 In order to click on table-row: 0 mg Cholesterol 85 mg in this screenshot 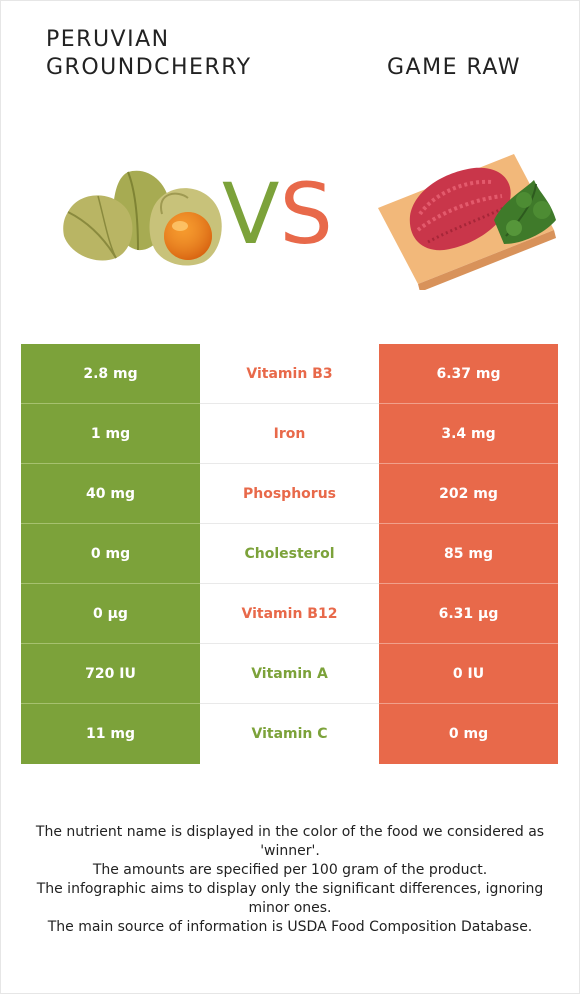, I will do `click(289, 554)`.